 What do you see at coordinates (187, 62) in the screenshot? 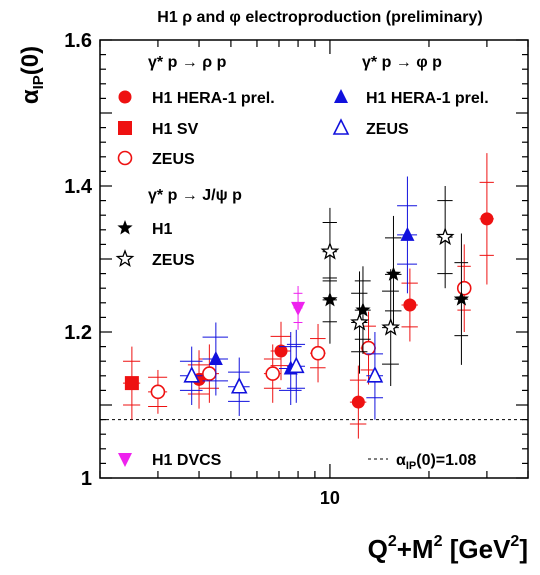
I see `legend-header-rho: γ* p → ρ p` at bounding box center [187, 62].